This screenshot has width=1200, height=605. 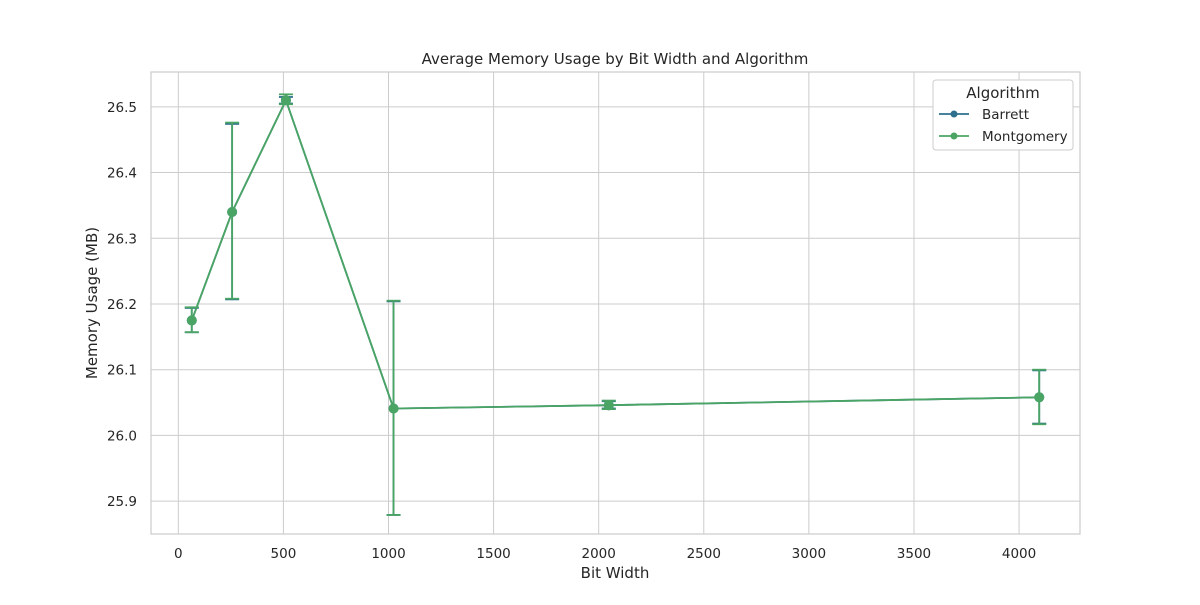 I want to click on legend-box, so click(x=1003, y=115).